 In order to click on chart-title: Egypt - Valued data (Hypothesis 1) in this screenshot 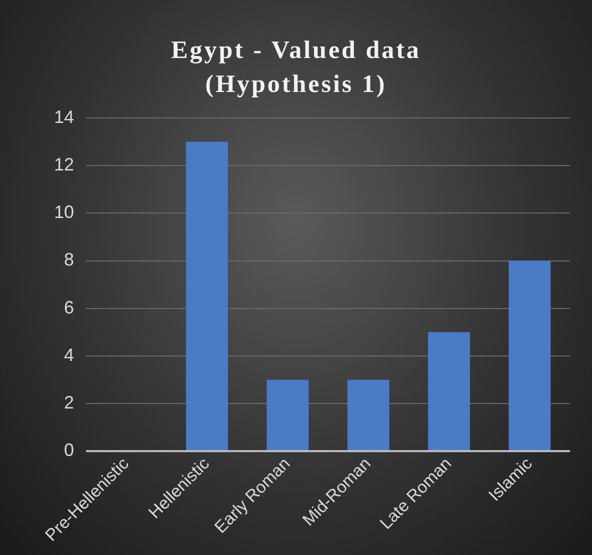, I will do `click(296, 68)`.